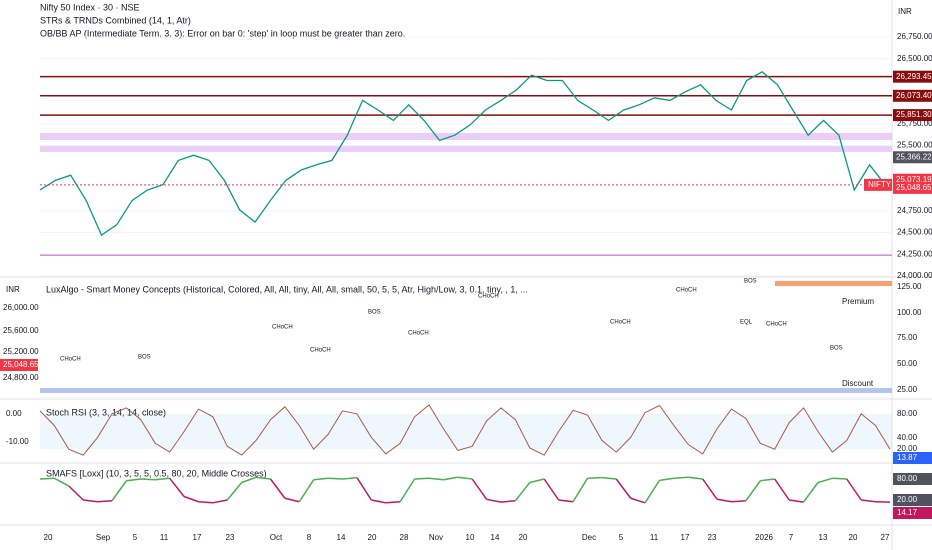 This screenshot has height=550, width=932. I want to click on x-tick-label: 7, so click(791, 537).